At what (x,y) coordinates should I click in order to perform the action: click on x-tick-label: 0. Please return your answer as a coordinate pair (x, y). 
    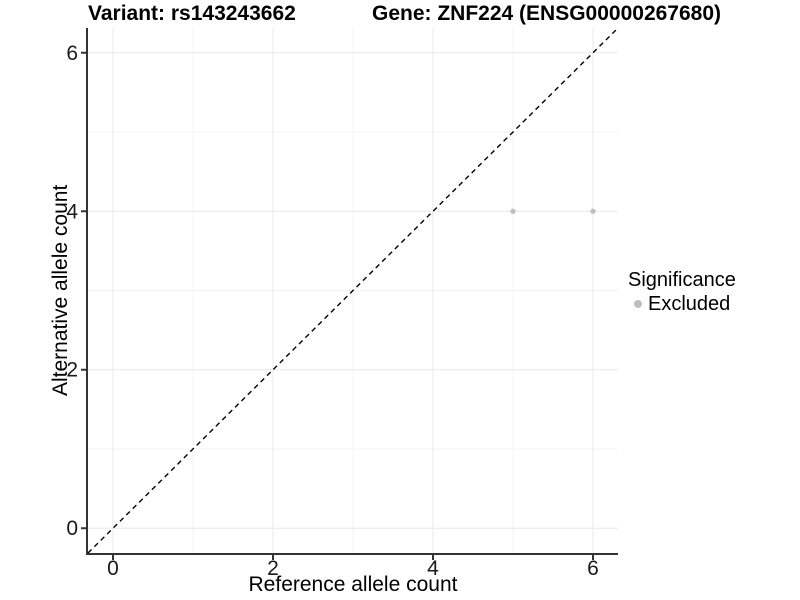
    Looking at the image, I should click on (113, 568).